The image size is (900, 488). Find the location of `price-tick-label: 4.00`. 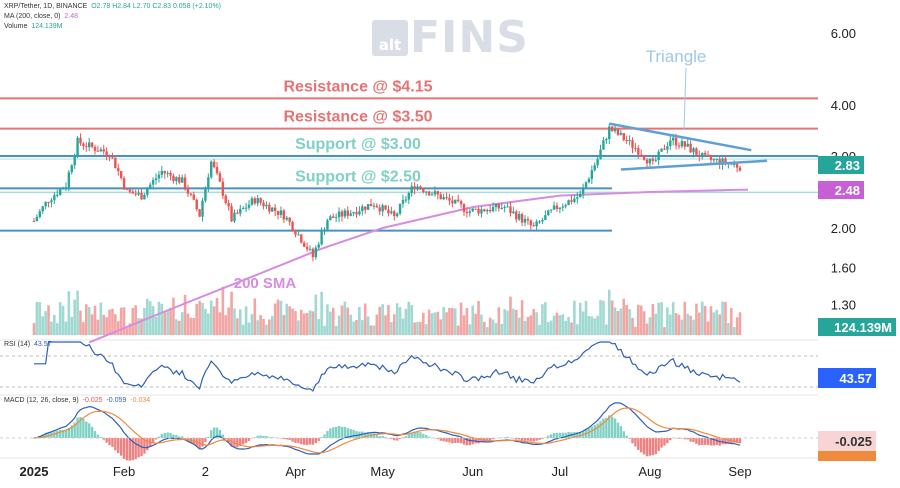

price-tick-label: 4.00 is located at coordinates (843, 105).